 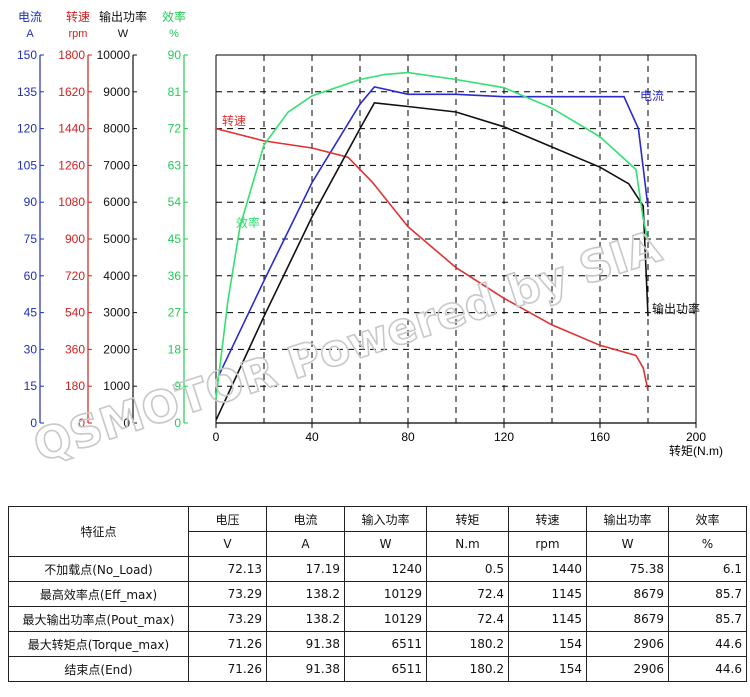 I want to click on unit-efficiency: %, so click(x=707, y=544).